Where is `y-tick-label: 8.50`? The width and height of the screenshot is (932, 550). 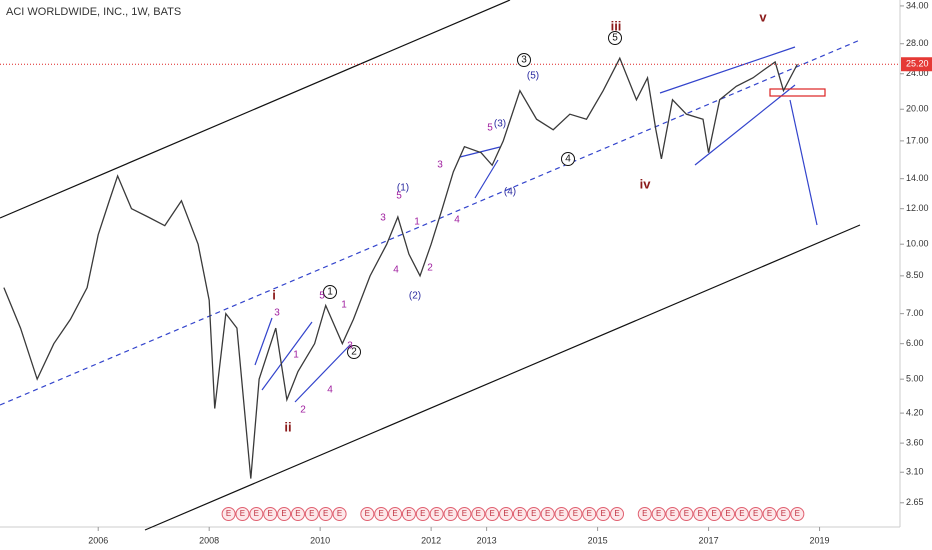
y-tick-label: 8.50 is located at coordinates (915, 275).